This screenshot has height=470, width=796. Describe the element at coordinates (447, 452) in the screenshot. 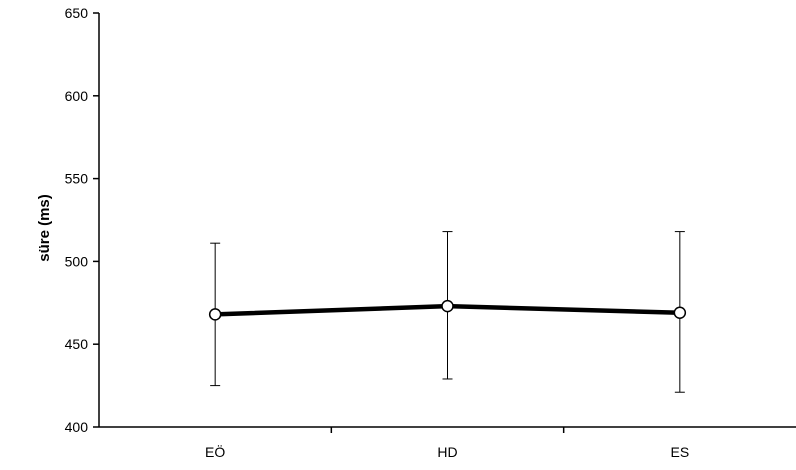

I see `x-category-label: HD` at that location.